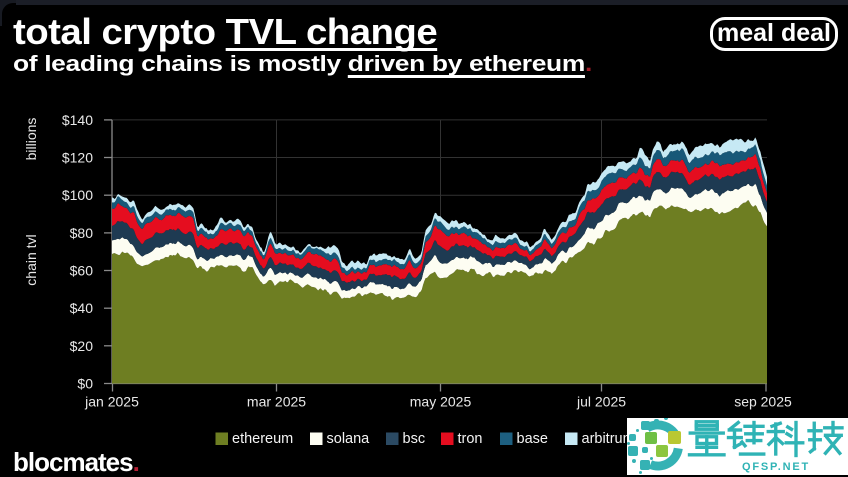  I want to click on svg-text: bsc, so click(414, 439).